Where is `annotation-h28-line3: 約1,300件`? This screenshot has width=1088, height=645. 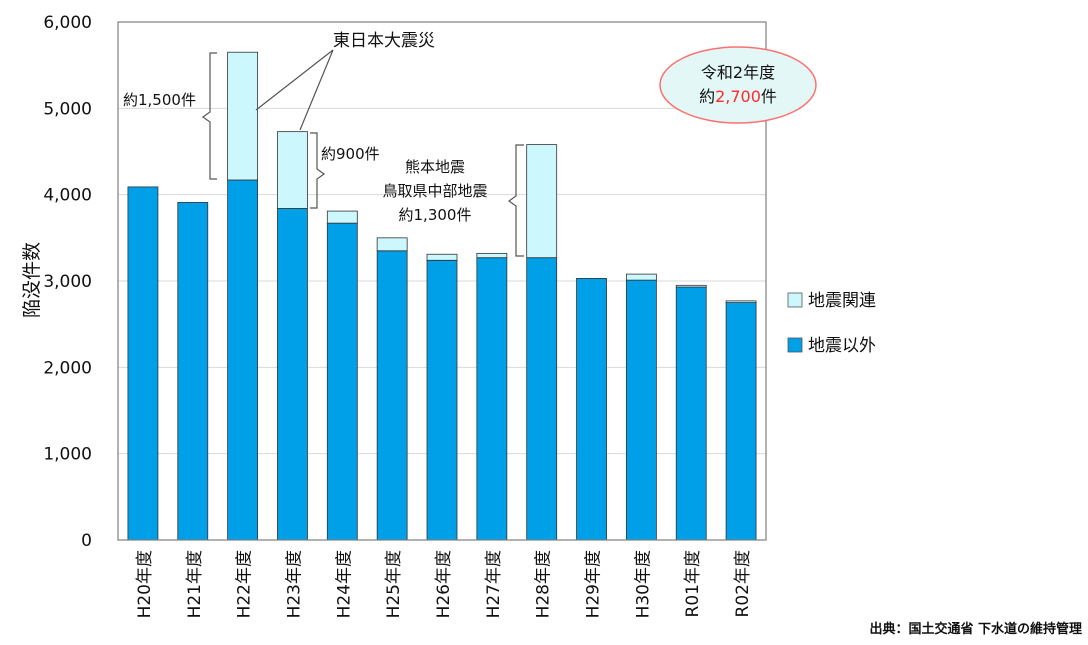 annotation-h28-line3: 約1,300件 is located at coordinates (435, 215).